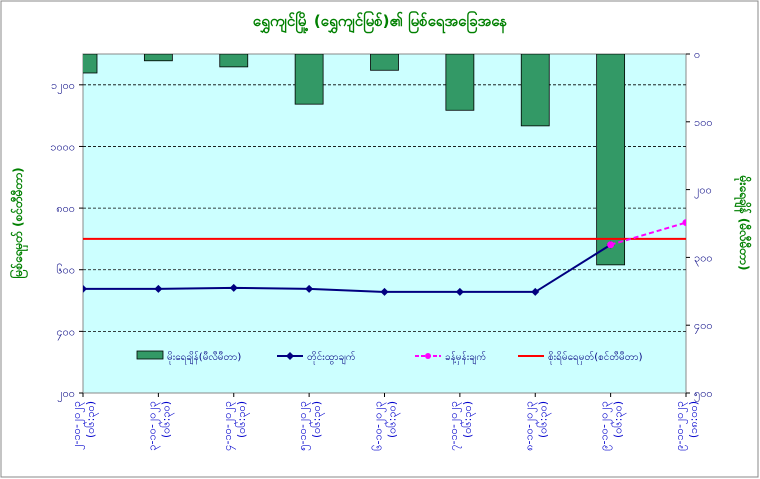 Image resolution: width=760 pixels, height=479 pixels. What do you see at coordinates (228, 426) in the screenshot?
I see `x-tick-label: ၄-၁၀-၂၀၂၃` at bounding box center [228, 426].